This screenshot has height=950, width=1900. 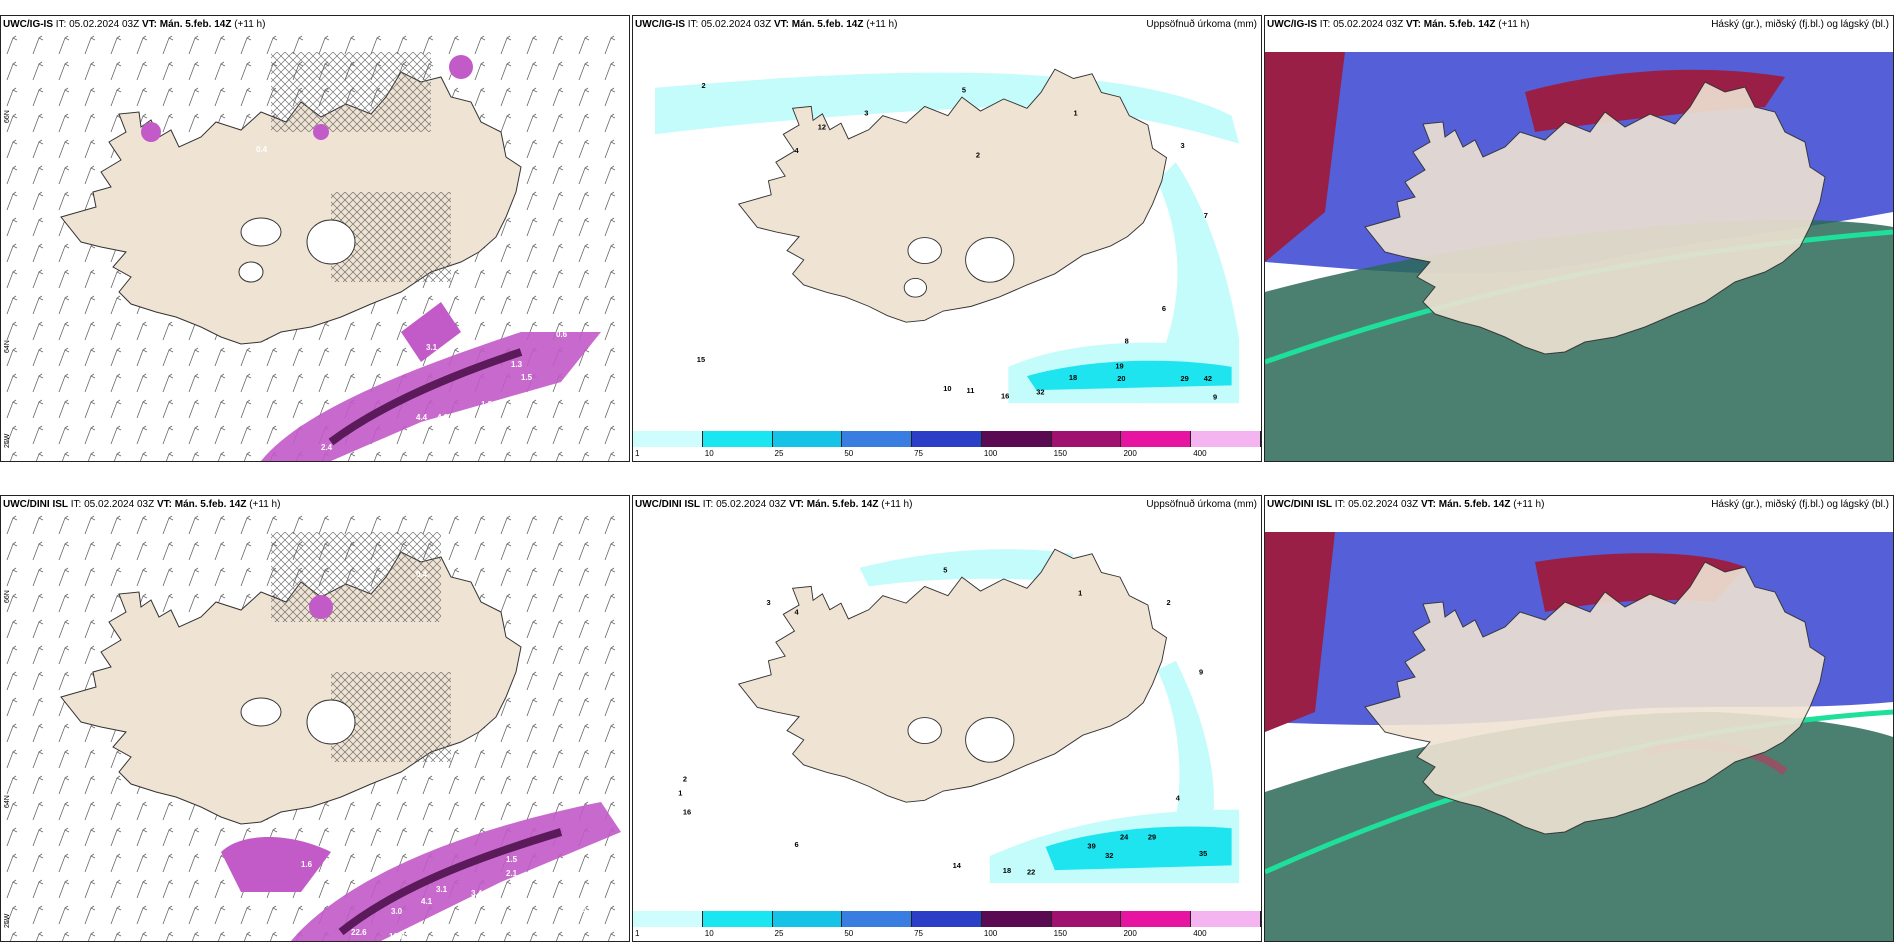 I want to click on acc-label: 12, so click(x=822, y=127).